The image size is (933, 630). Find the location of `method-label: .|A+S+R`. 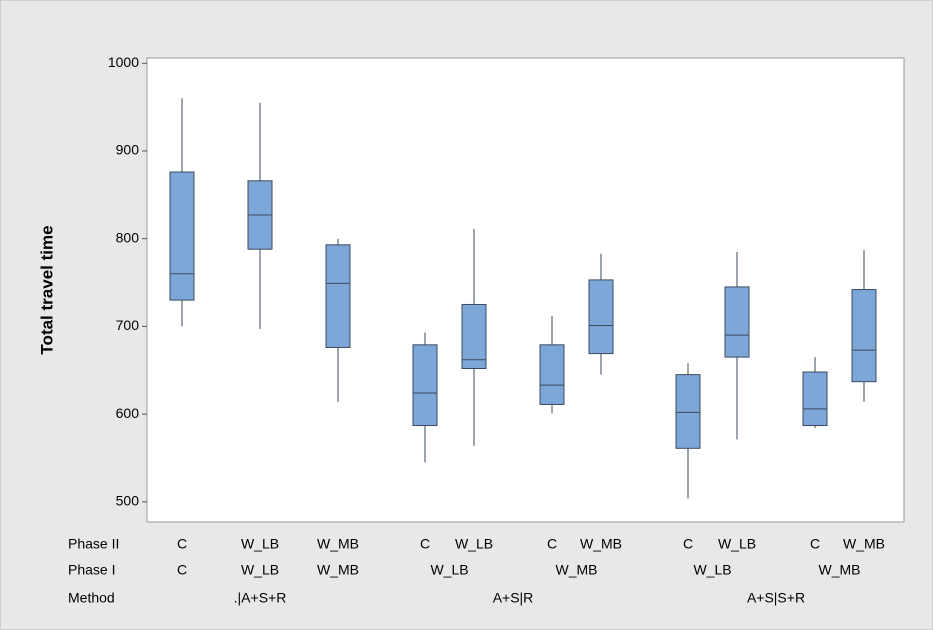

method-label: .|A+S+R is located at coordinates (260, 598).